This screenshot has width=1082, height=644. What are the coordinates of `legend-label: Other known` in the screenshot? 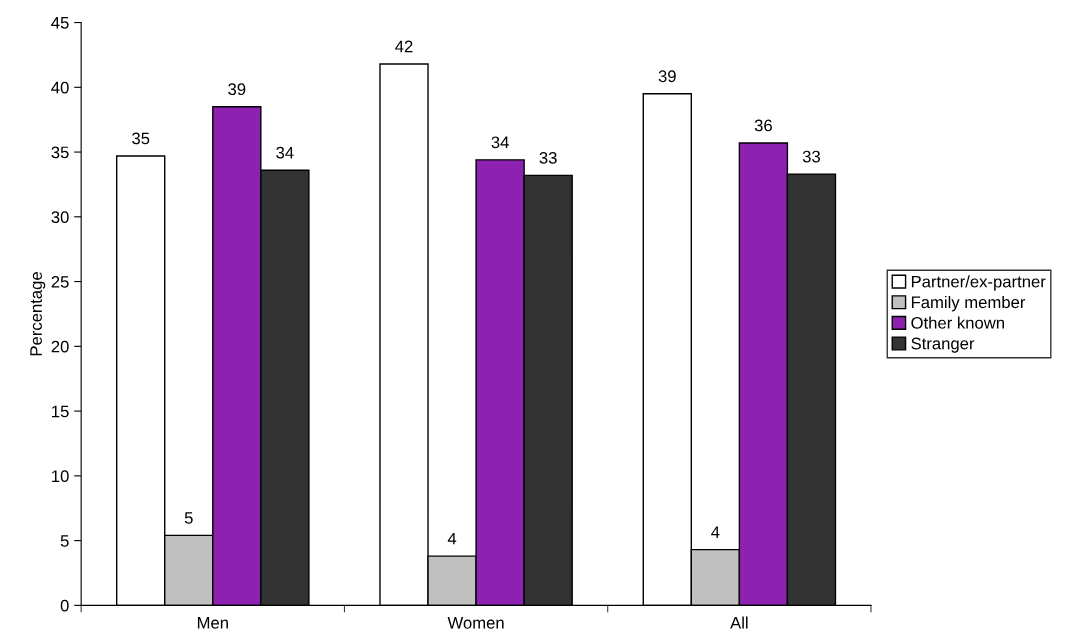 It's located at (957, 322).